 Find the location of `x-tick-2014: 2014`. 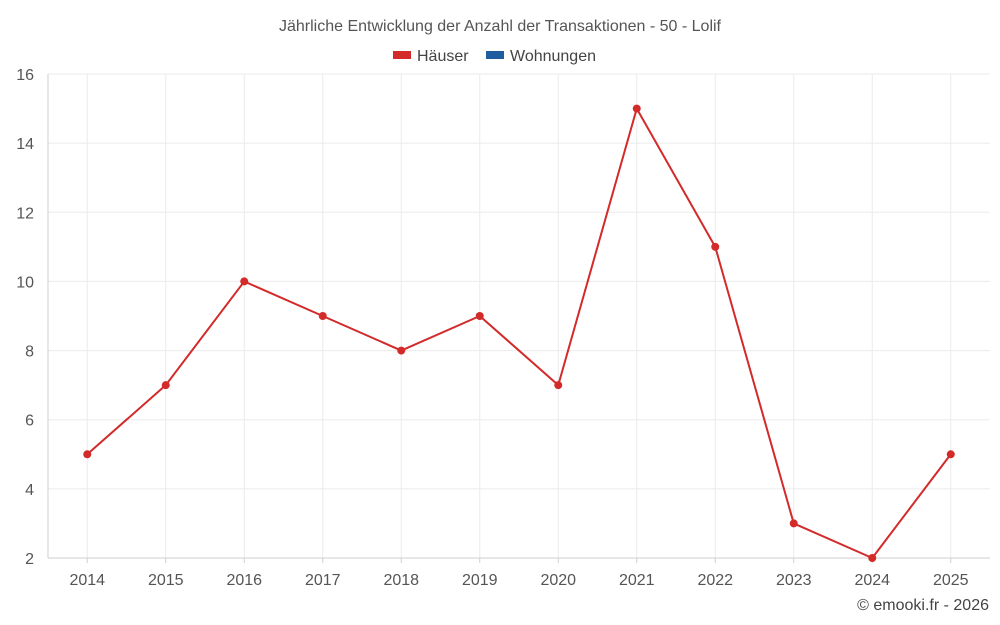

x-tick-2014: 2014 is located at coordinates (87, 580).